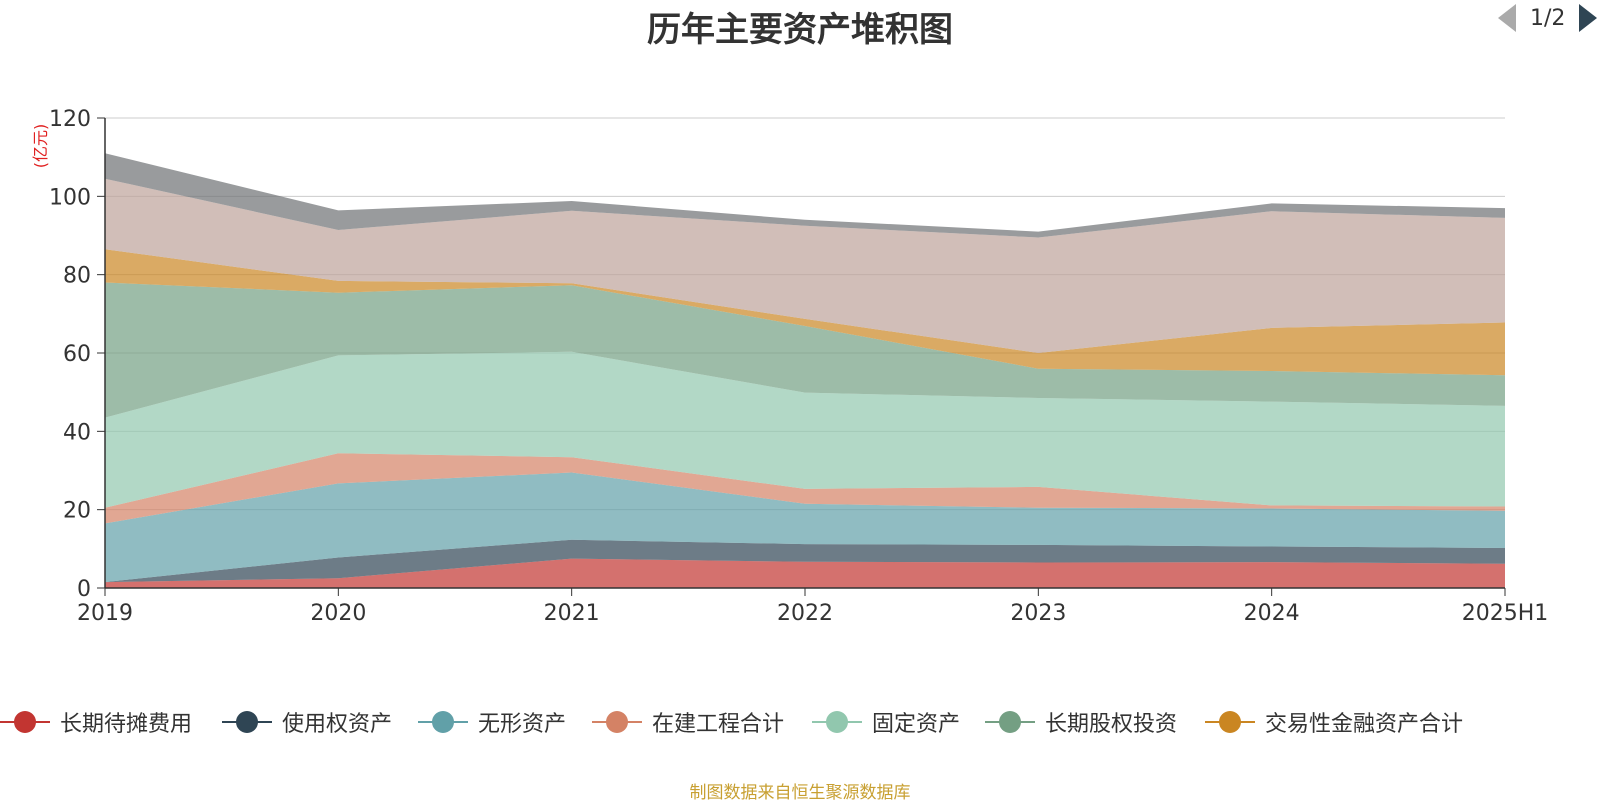  I want to click on legend-label: 长期待摊费用, so click(126, 724).